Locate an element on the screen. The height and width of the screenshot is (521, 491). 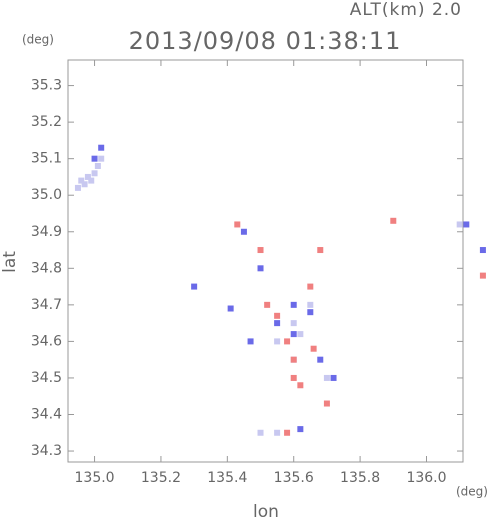
x-tick-label: 135.6 is located at coordinates (294, 478).